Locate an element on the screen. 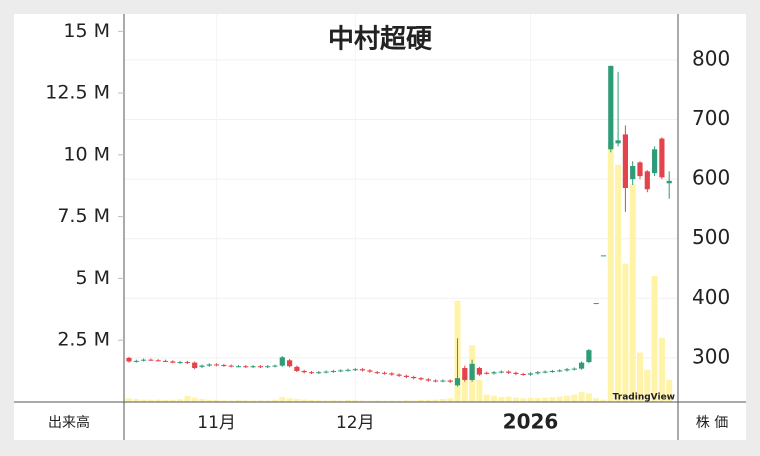 This screenshot has height=456, width=760. y2-tick-label: 15 M is located at coordinates (86, 31).